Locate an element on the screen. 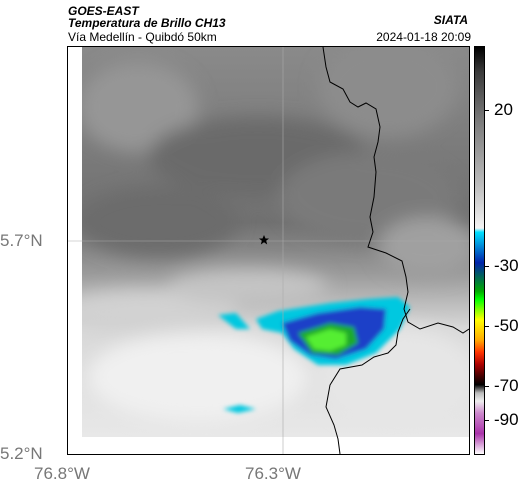 This screenshot has height=491, width=526. cold-cloud-tops is located at coordinates (314, 355).